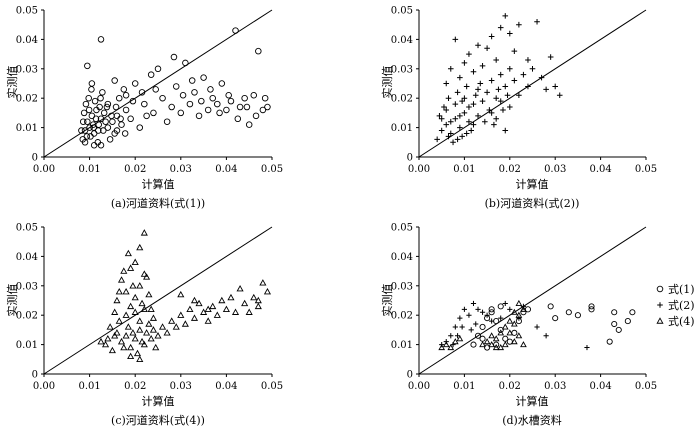  Describe the element at coordinates (402, 316) in the screenshot. I see `y-tick-label: 0.02` at that location.